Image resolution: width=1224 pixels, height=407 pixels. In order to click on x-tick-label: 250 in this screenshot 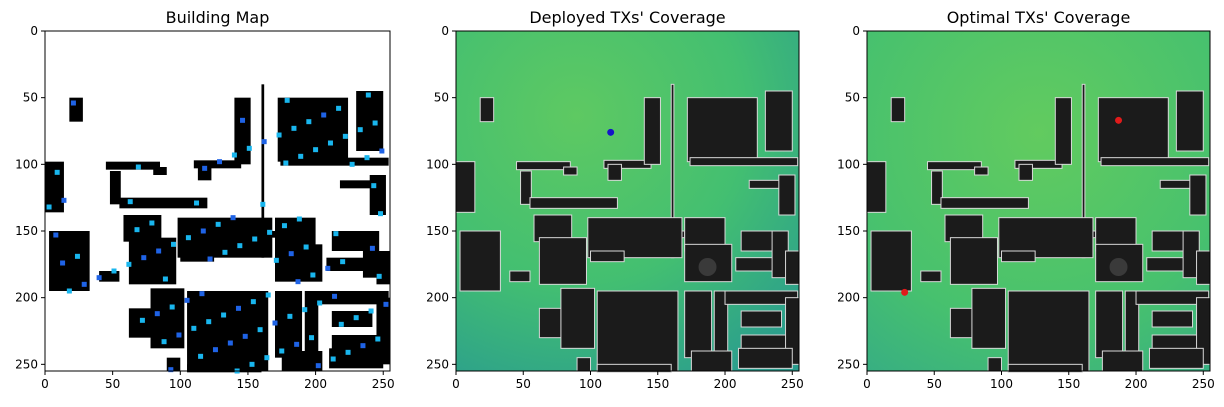, I will do `click(383, 384)`.